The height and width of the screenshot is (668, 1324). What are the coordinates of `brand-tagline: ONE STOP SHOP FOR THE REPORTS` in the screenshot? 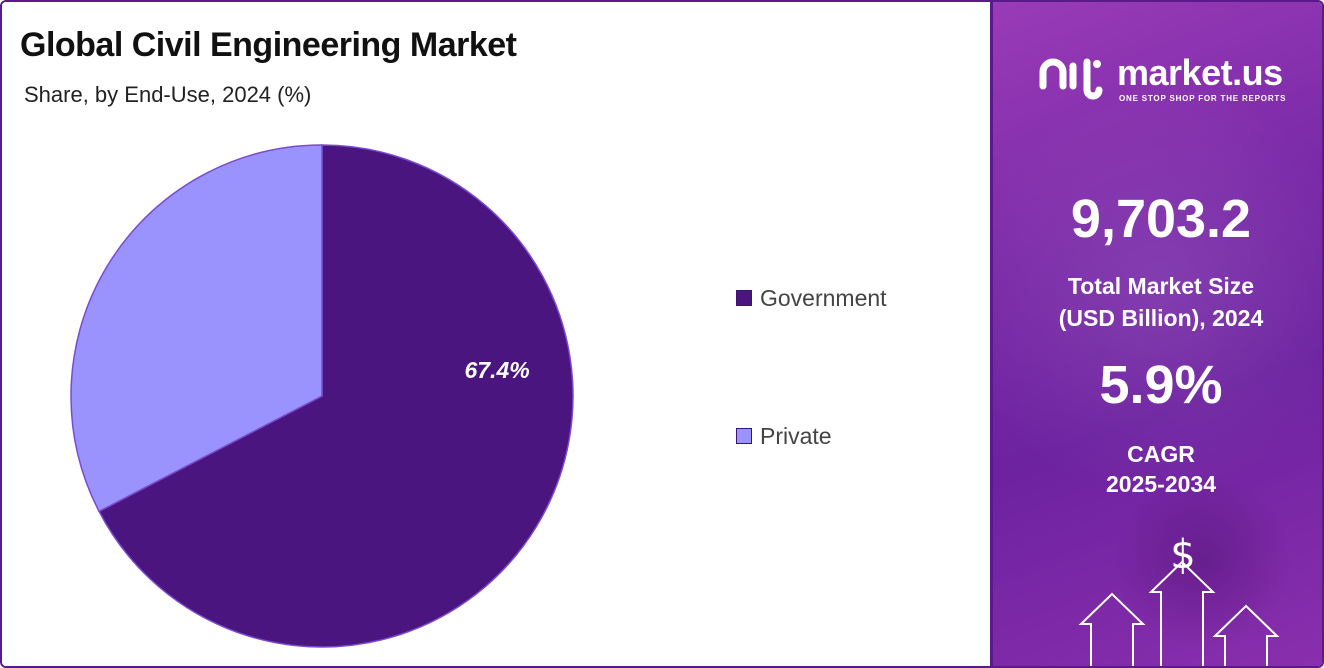 It's located at (1203, 98).